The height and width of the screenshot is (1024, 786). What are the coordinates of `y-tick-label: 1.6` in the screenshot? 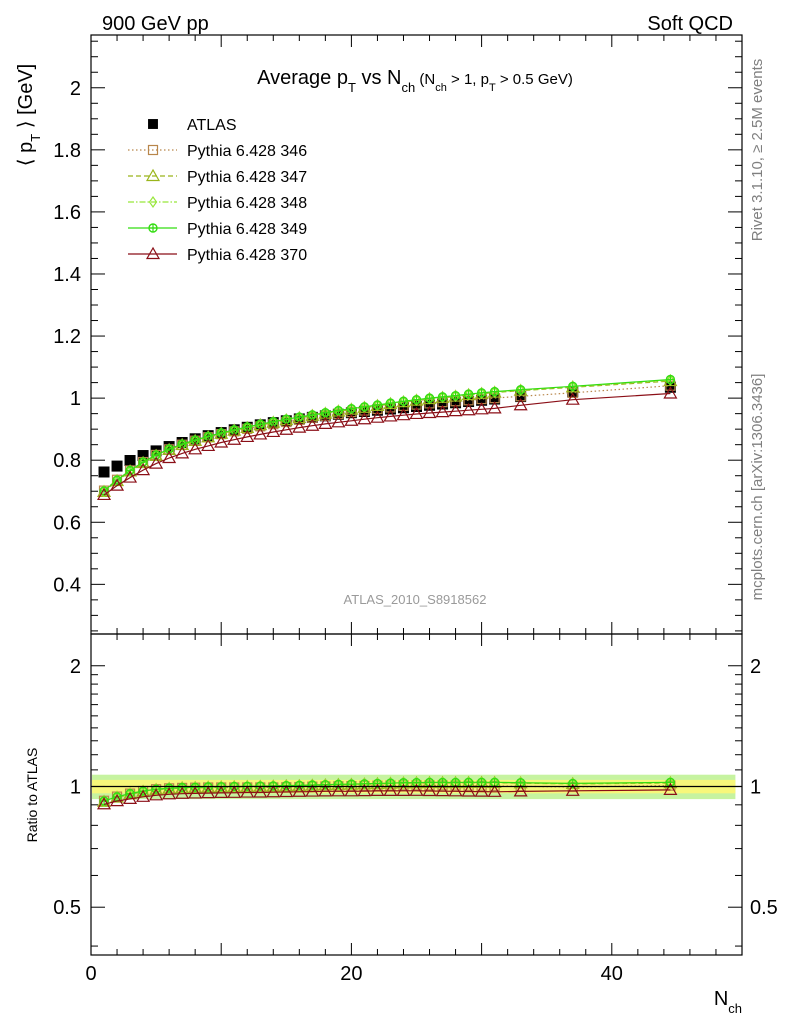 It's located at (67, 213).